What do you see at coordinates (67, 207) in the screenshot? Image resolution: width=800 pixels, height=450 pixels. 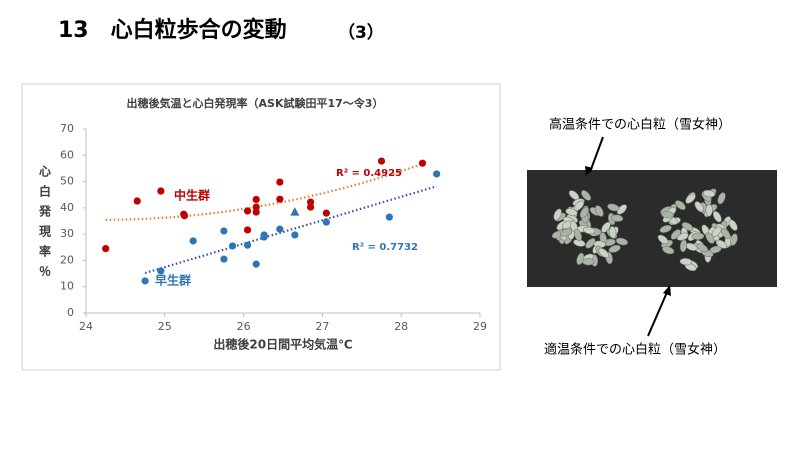 I see `y-tick-label: 40` at bounding box center [67, 207].